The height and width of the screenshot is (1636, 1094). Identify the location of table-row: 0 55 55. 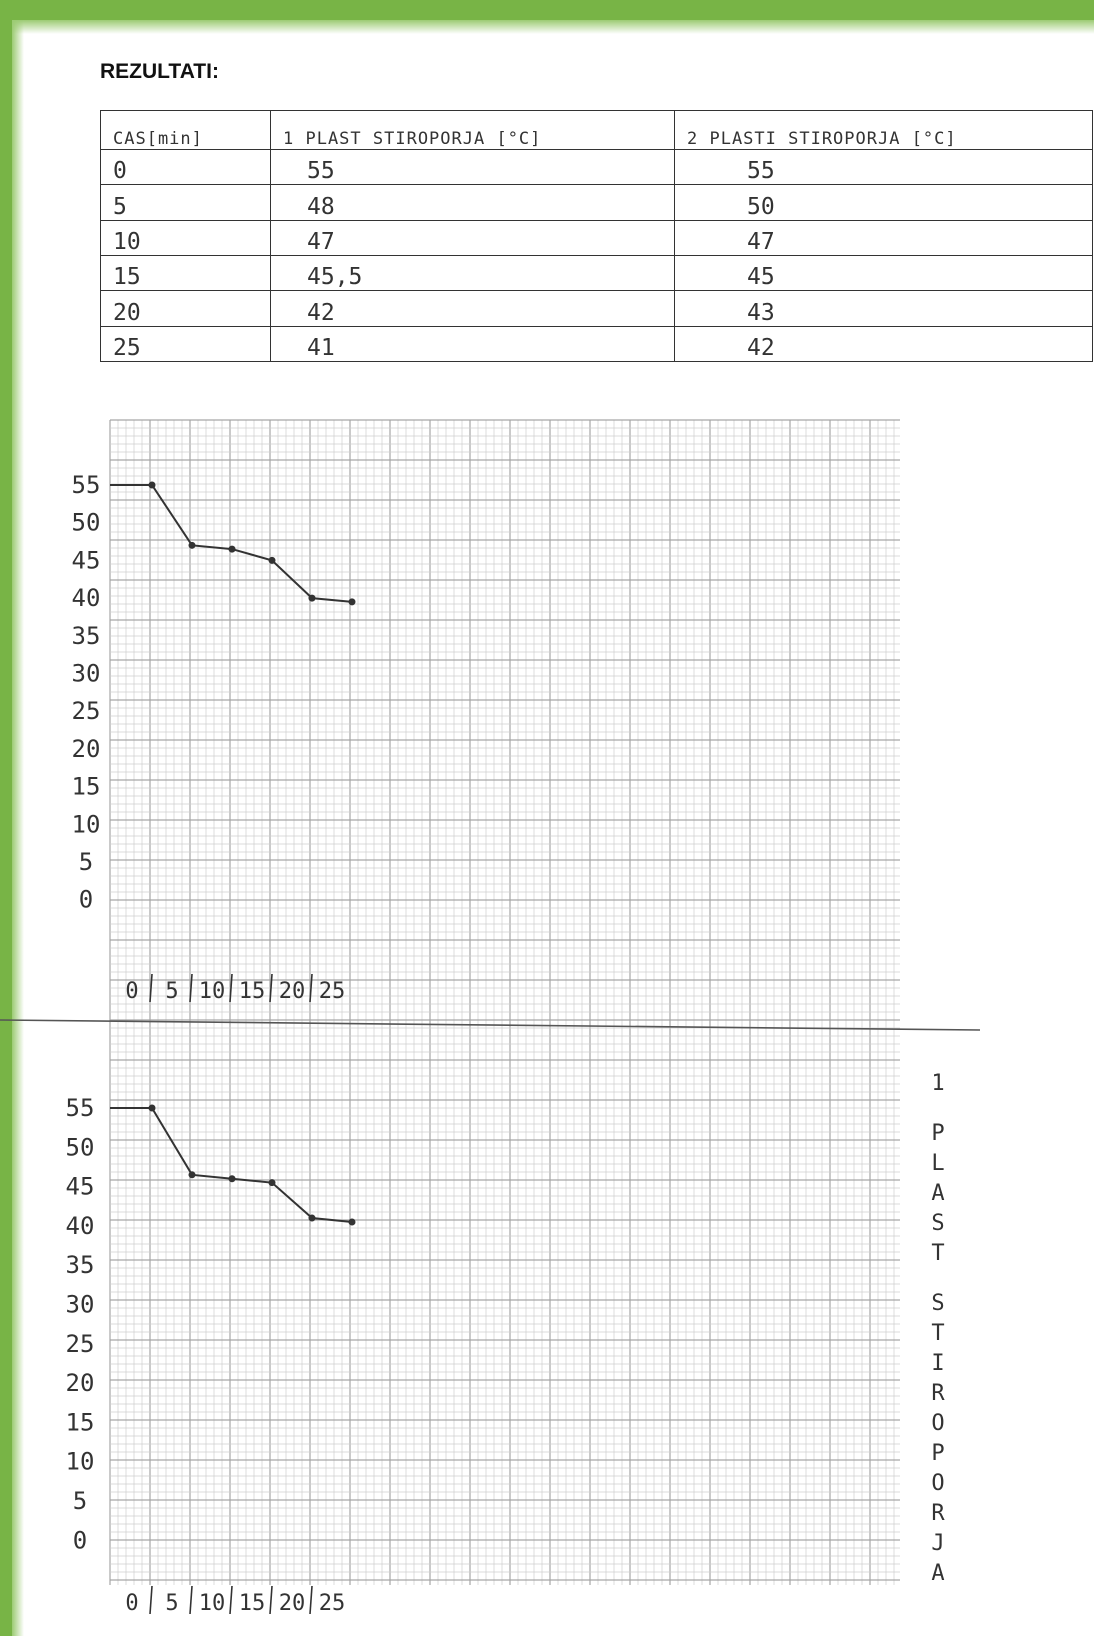
(596, 167).